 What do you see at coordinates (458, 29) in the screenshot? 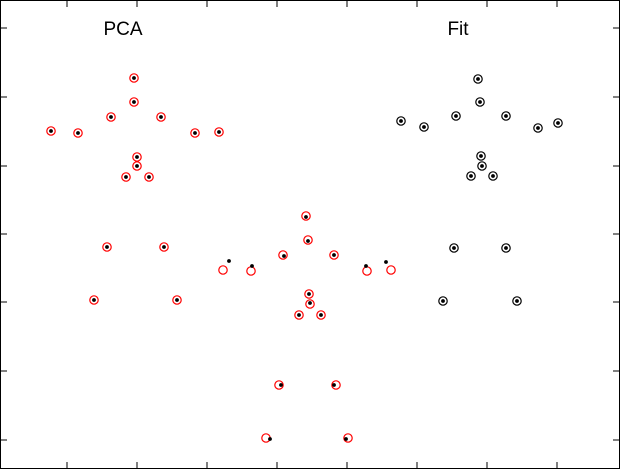
I see `panel-label-fit: Fit` at bounding box center [458, 29].